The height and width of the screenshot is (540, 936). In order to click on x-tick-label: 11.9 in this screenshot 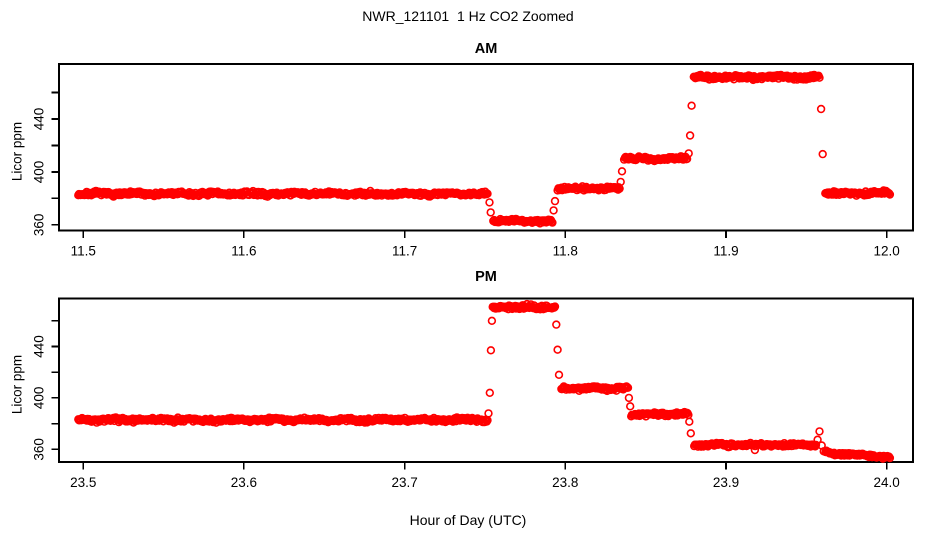, I will do `click(725, 251)`.